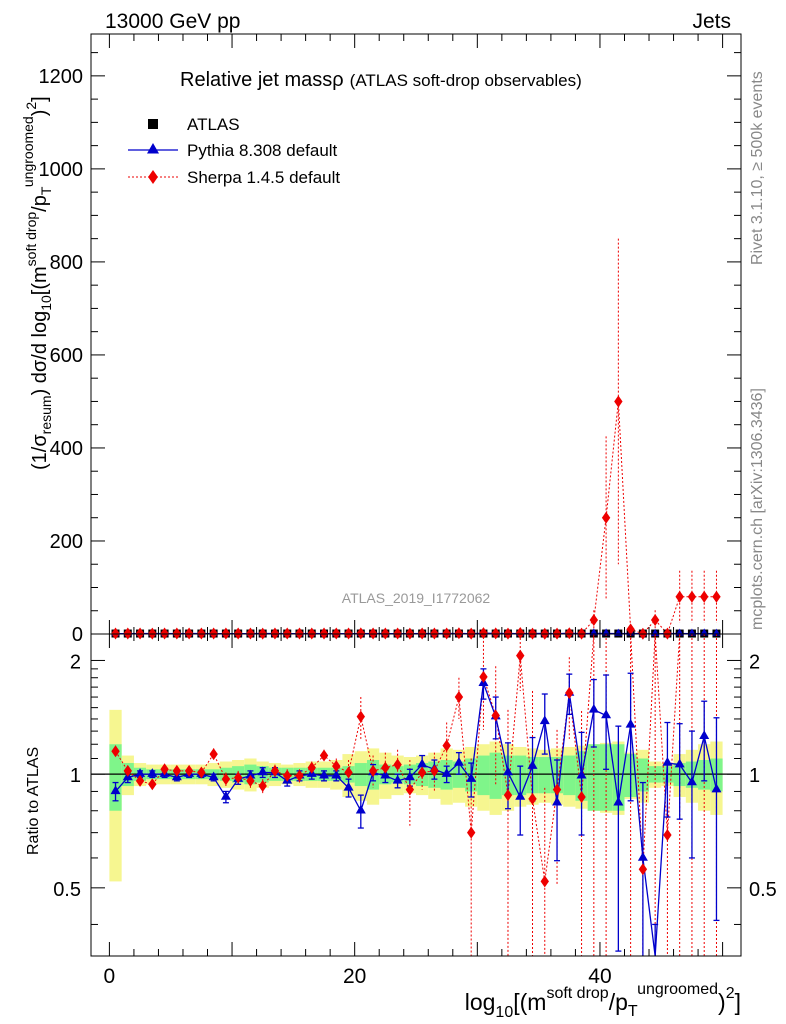 The width and height of the screenshot is (786, 1024). I want to click on main-y-tick-label: 200, so click(66, 542).